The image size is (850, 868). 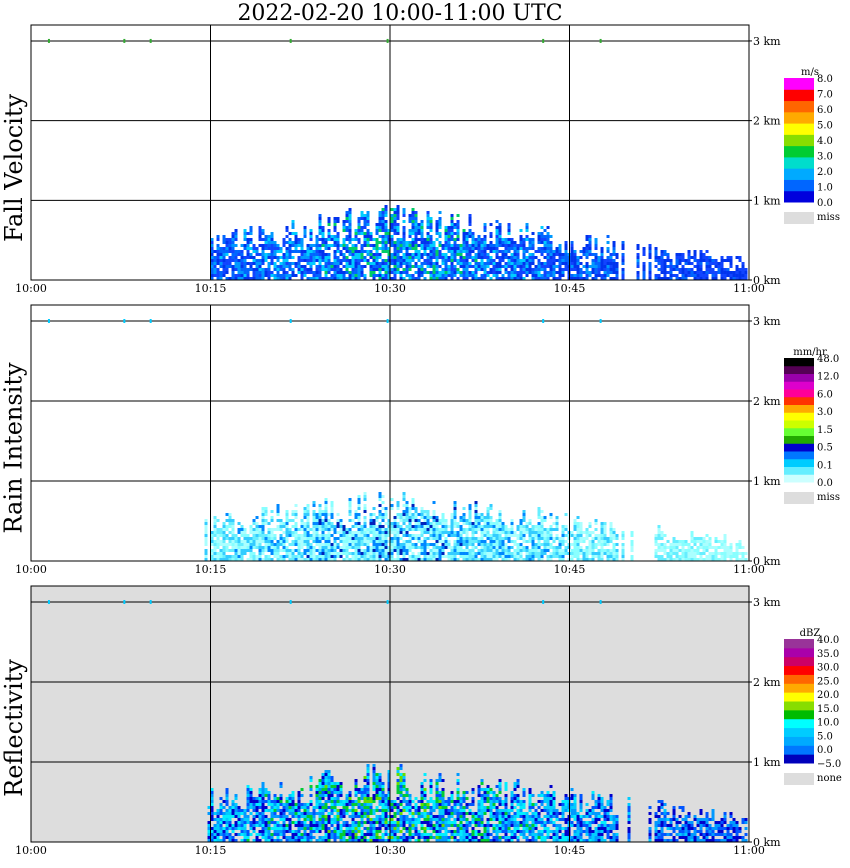 What do you see at coordinates (825, 394) in the screenshot?
I see `colorbar-label: 6.0` at bounding box center [825, 394].